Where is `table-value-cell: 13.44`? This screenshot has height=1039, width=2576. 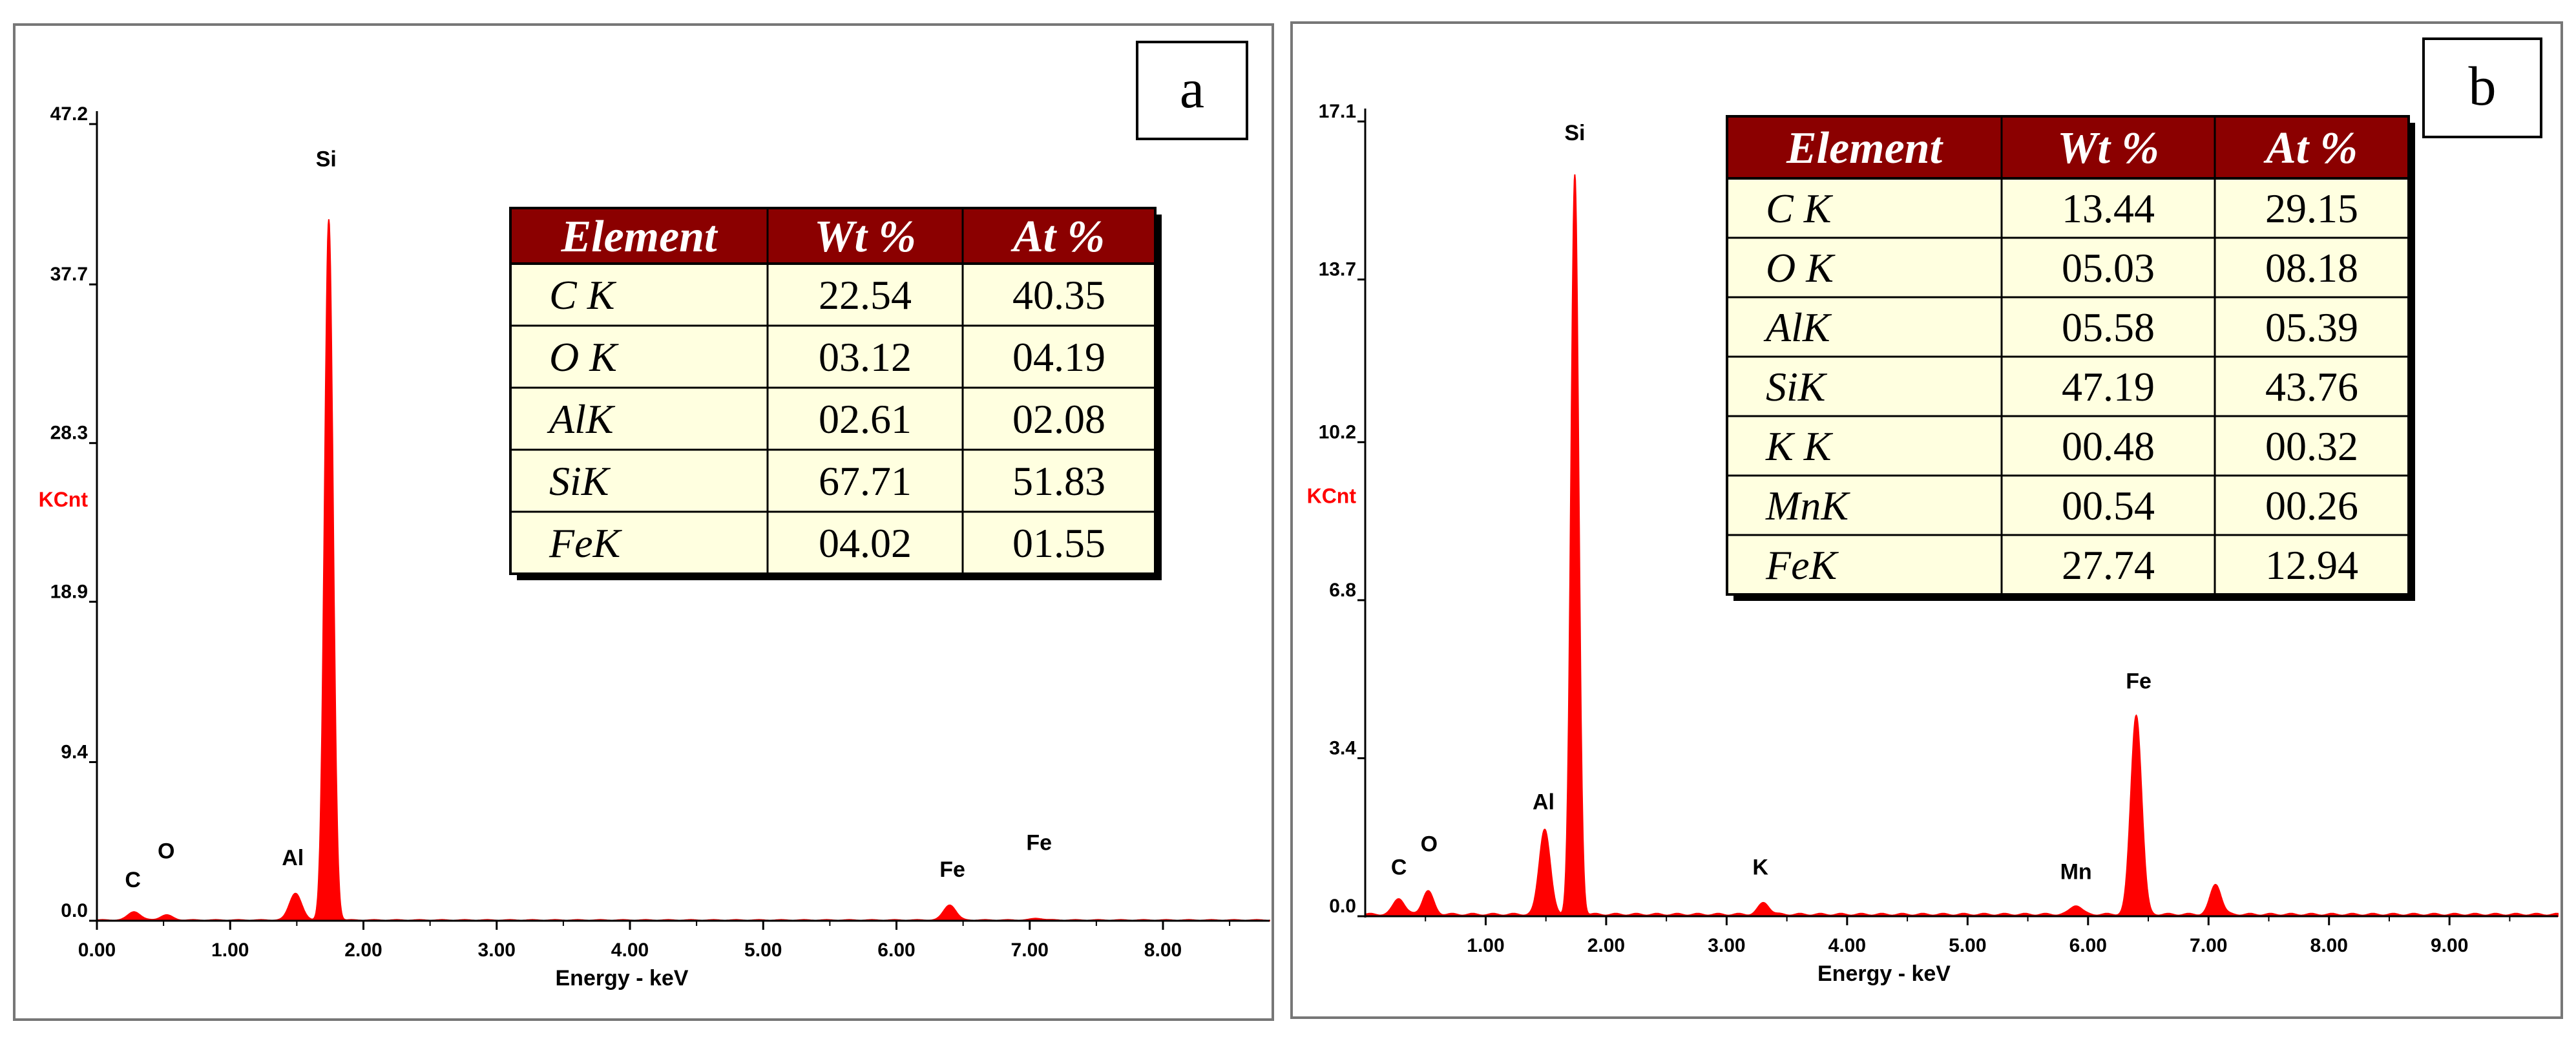 table-value-cell: 13.44 is located at coordinates (2108, 208).